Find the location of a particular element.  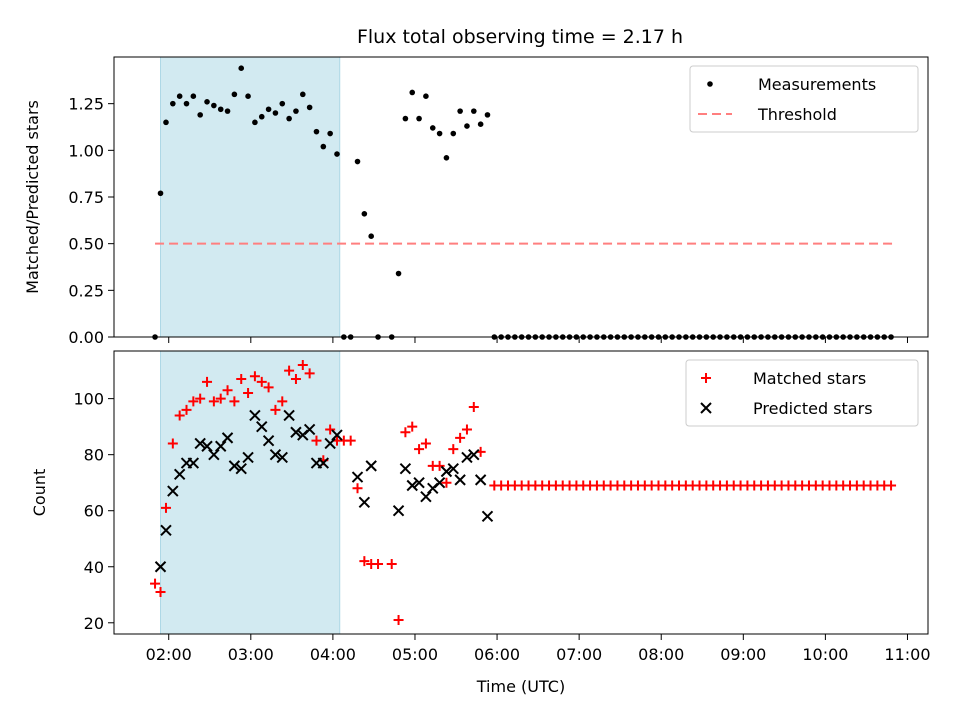

y-tick-label: 40 is located at coordinates (94, 567).